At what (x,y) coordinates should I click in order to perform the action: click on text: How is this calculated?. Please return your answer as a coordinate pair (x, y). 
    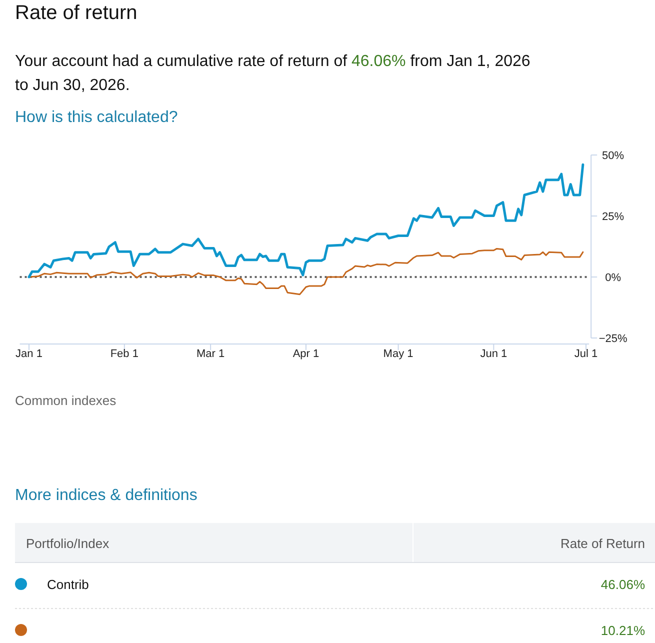
    Looking at the image, I should click on (96, 117).